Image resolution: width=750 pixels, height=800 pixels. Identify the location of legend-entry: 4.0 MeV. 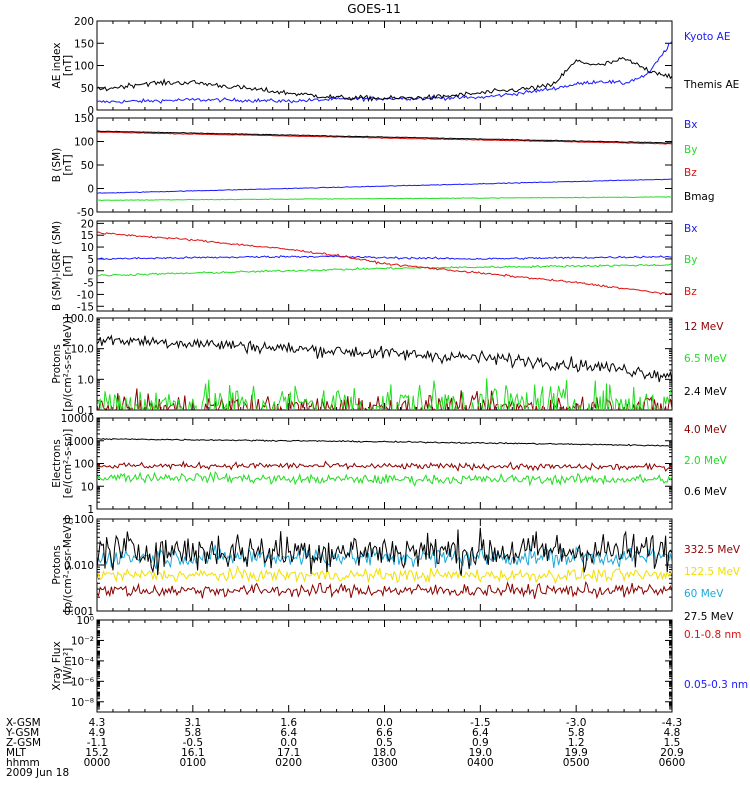
(706, 430).